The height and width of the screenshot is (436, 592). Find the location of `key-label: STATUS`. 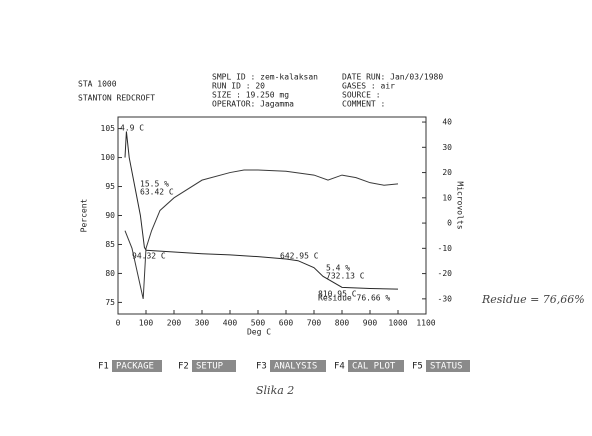

key-label: STATUS is located at coordinates (446, 367).